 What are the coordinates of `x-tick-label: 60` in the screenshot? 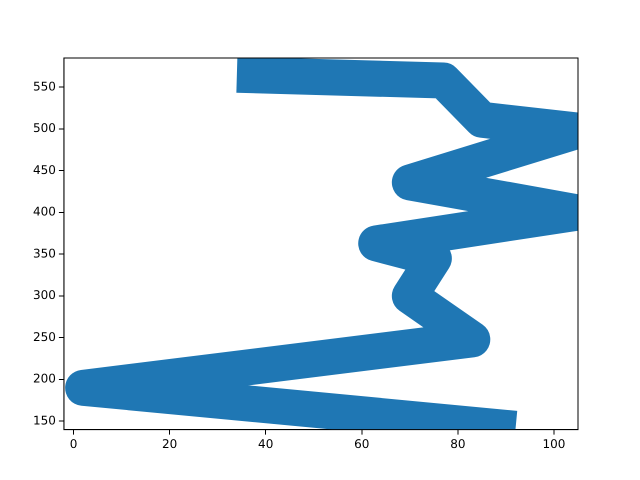 It's located at (362, 443).